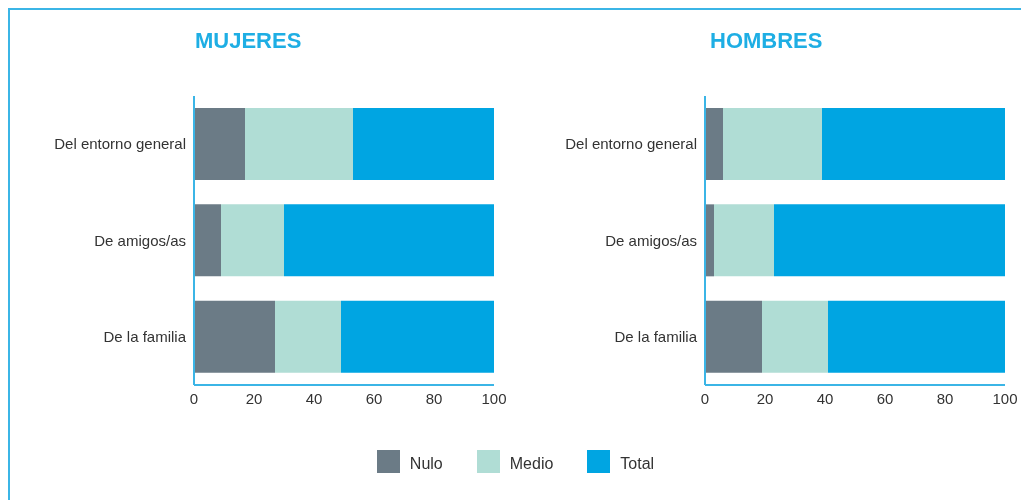 The width and height of the screenshot is (1023, 500). Describe the element at coordinates (531, 464) in the screenshot. I see `legend-label: Medio` at that location.